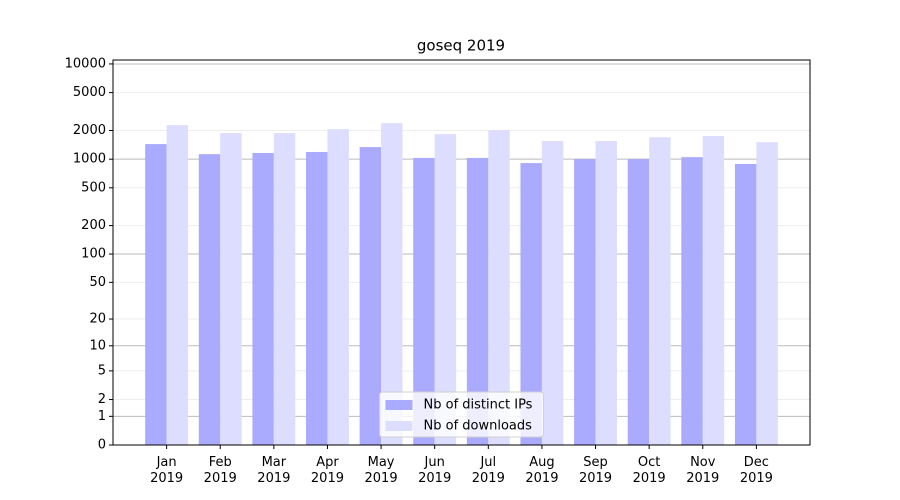  Describe the element at coordinates (478, 405) in the screenshot. I see `legend-label: Nb of distinct IPs` at that location.